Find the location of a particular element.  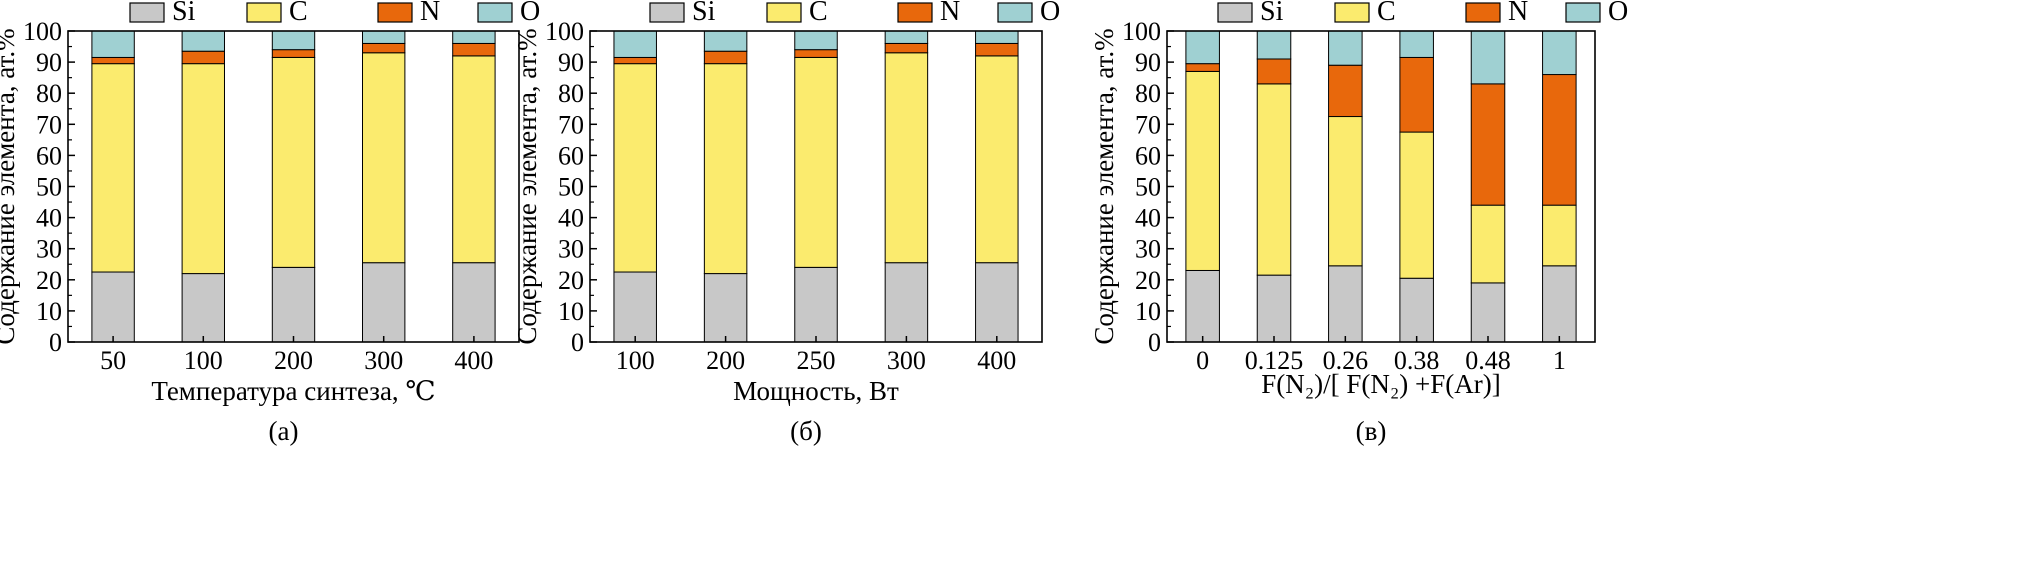

x-tick-label: 0.38 is located at coordinates (1417, 360).